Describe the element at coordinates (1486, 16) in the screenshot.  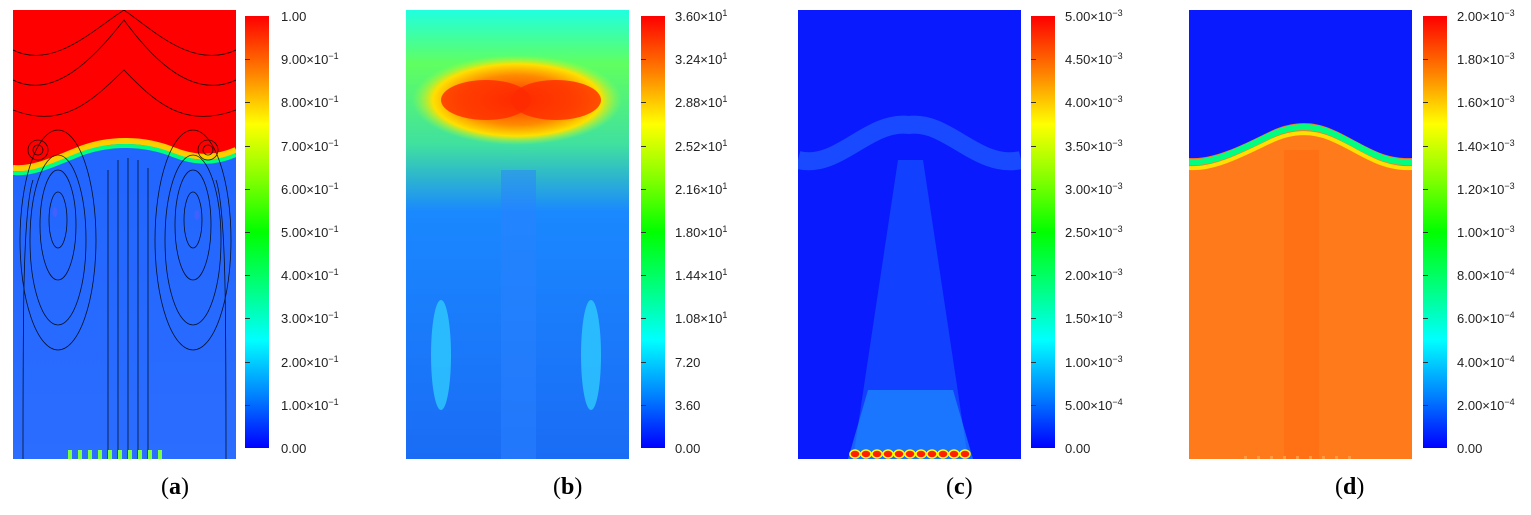
I see `colorbar-tick-label: 2.00×10⁻³` at that location.